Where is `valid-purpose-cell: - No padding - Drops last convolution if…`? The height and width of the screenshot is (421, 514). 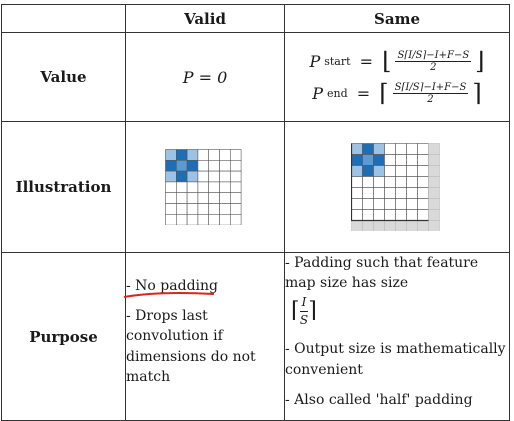 valid-purpose-cell: - No padding - Drops last convolution if… is located at coordinates (204, 336).